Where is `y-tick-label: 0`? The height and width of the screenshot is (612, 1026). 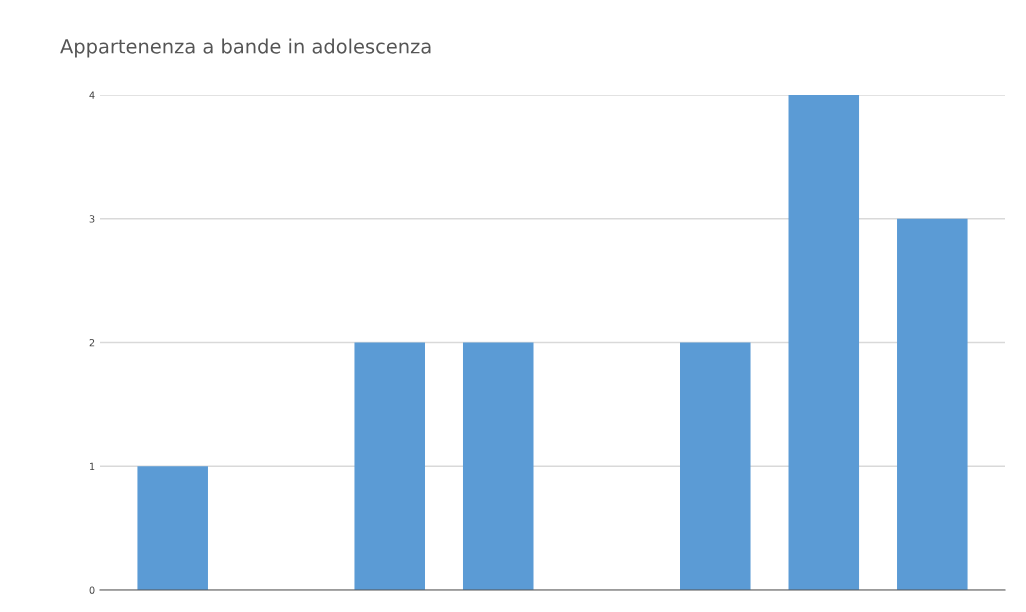 y-tick-label: 0 is located at coordinates (92, 590).